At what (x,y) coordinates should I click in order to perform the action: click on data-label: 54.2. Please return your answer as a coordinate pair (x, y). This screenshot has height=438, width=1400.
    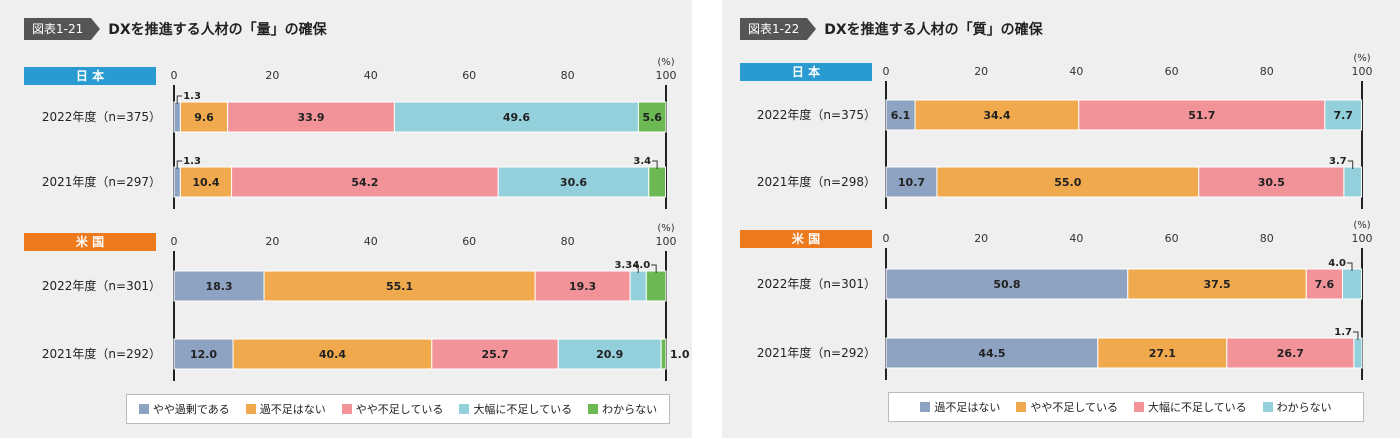
    Looking at the image, I should click on (364, 182).